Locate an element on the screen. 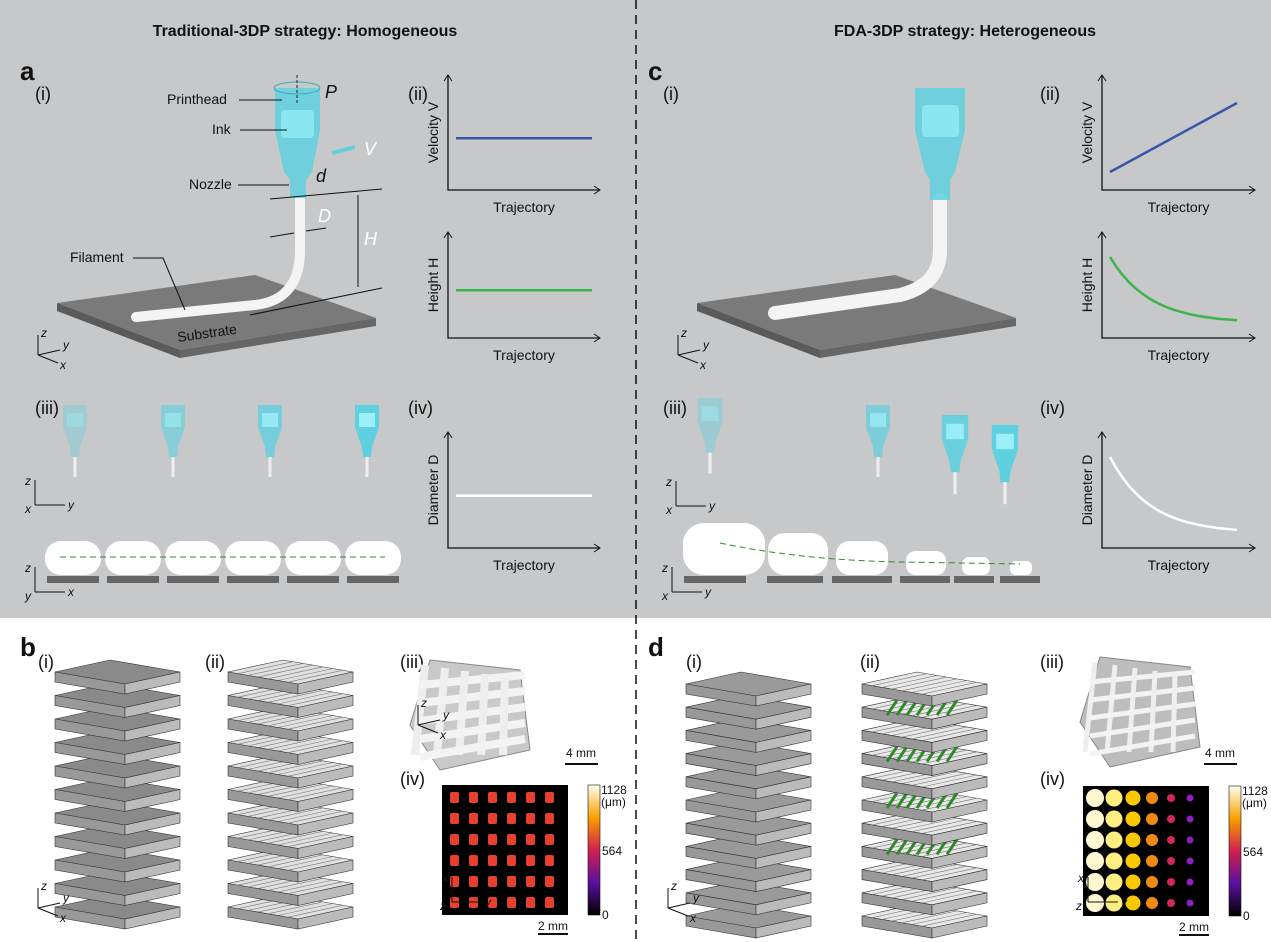  panel-b: b is located at coordinates (28, 647).